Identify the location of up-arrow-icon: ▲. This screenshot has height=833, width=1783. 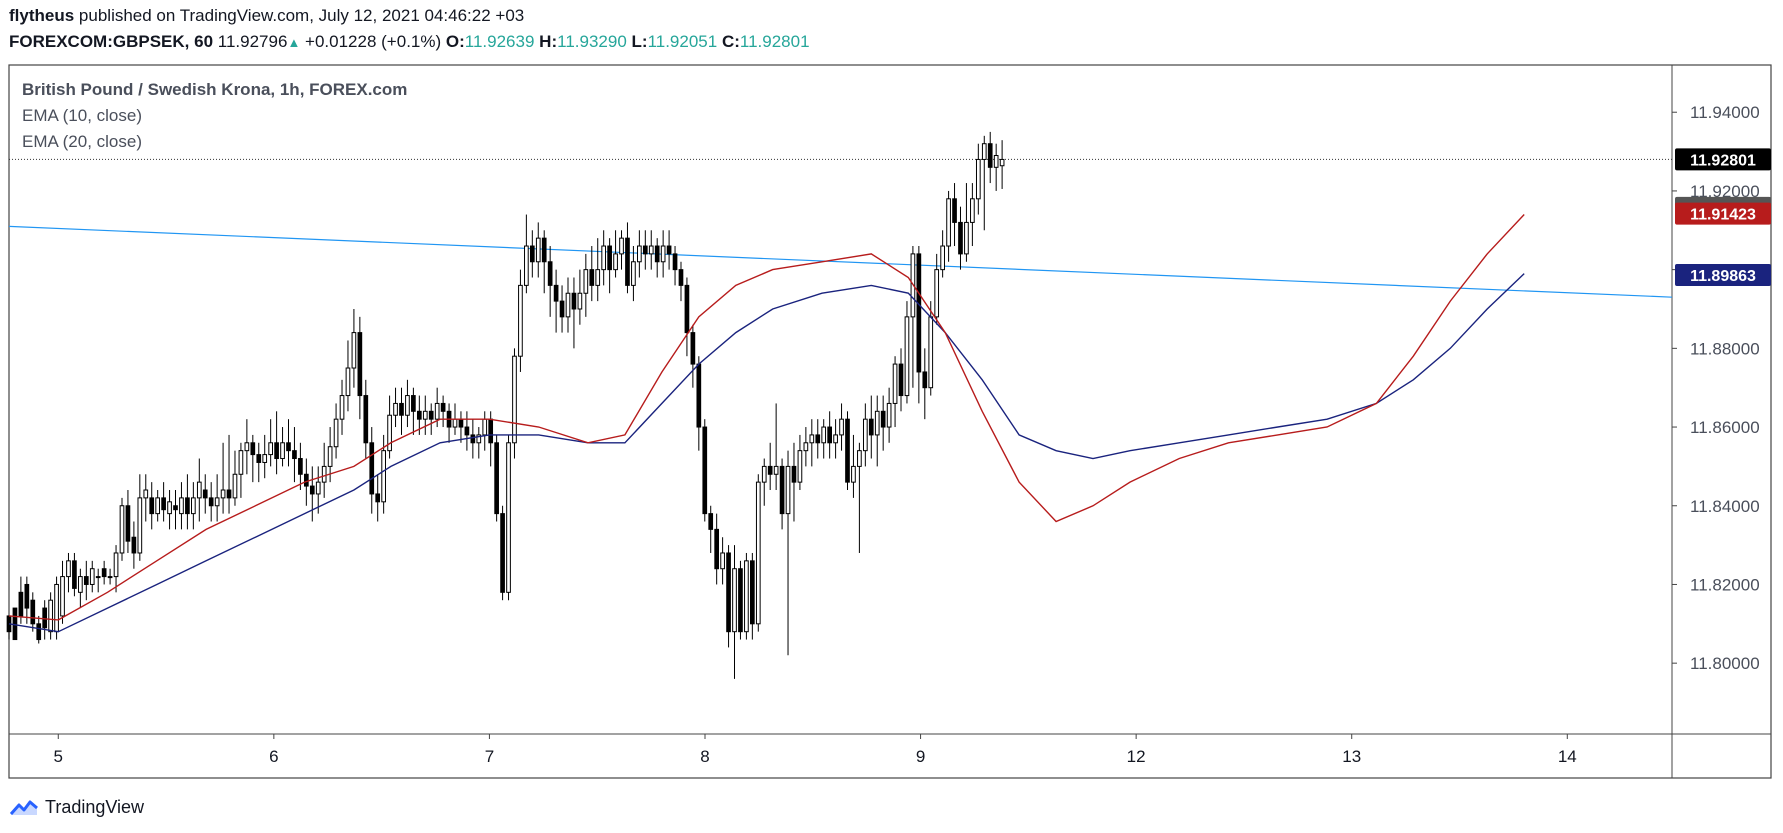
(294, 42).